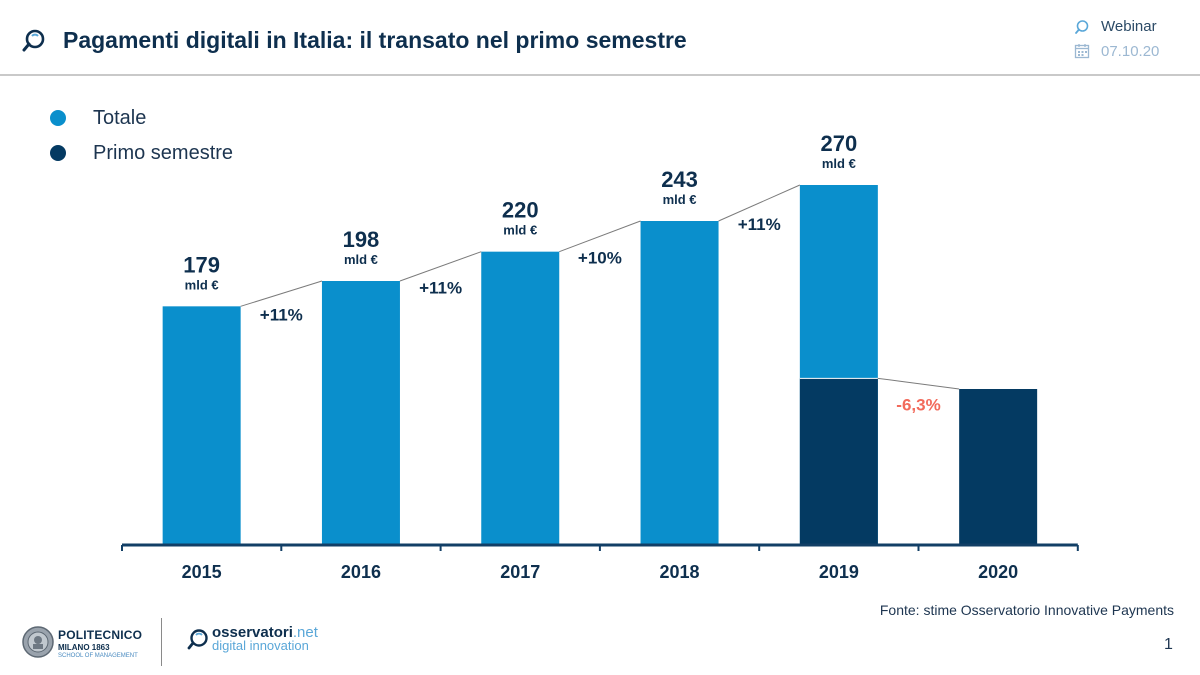 The width and height of the screenshot is (1200, 675). What do you see at coordinates (839, 163) in the screenshot?
I see `unit-label-2019: mld €` at bounding box center [839, 163].